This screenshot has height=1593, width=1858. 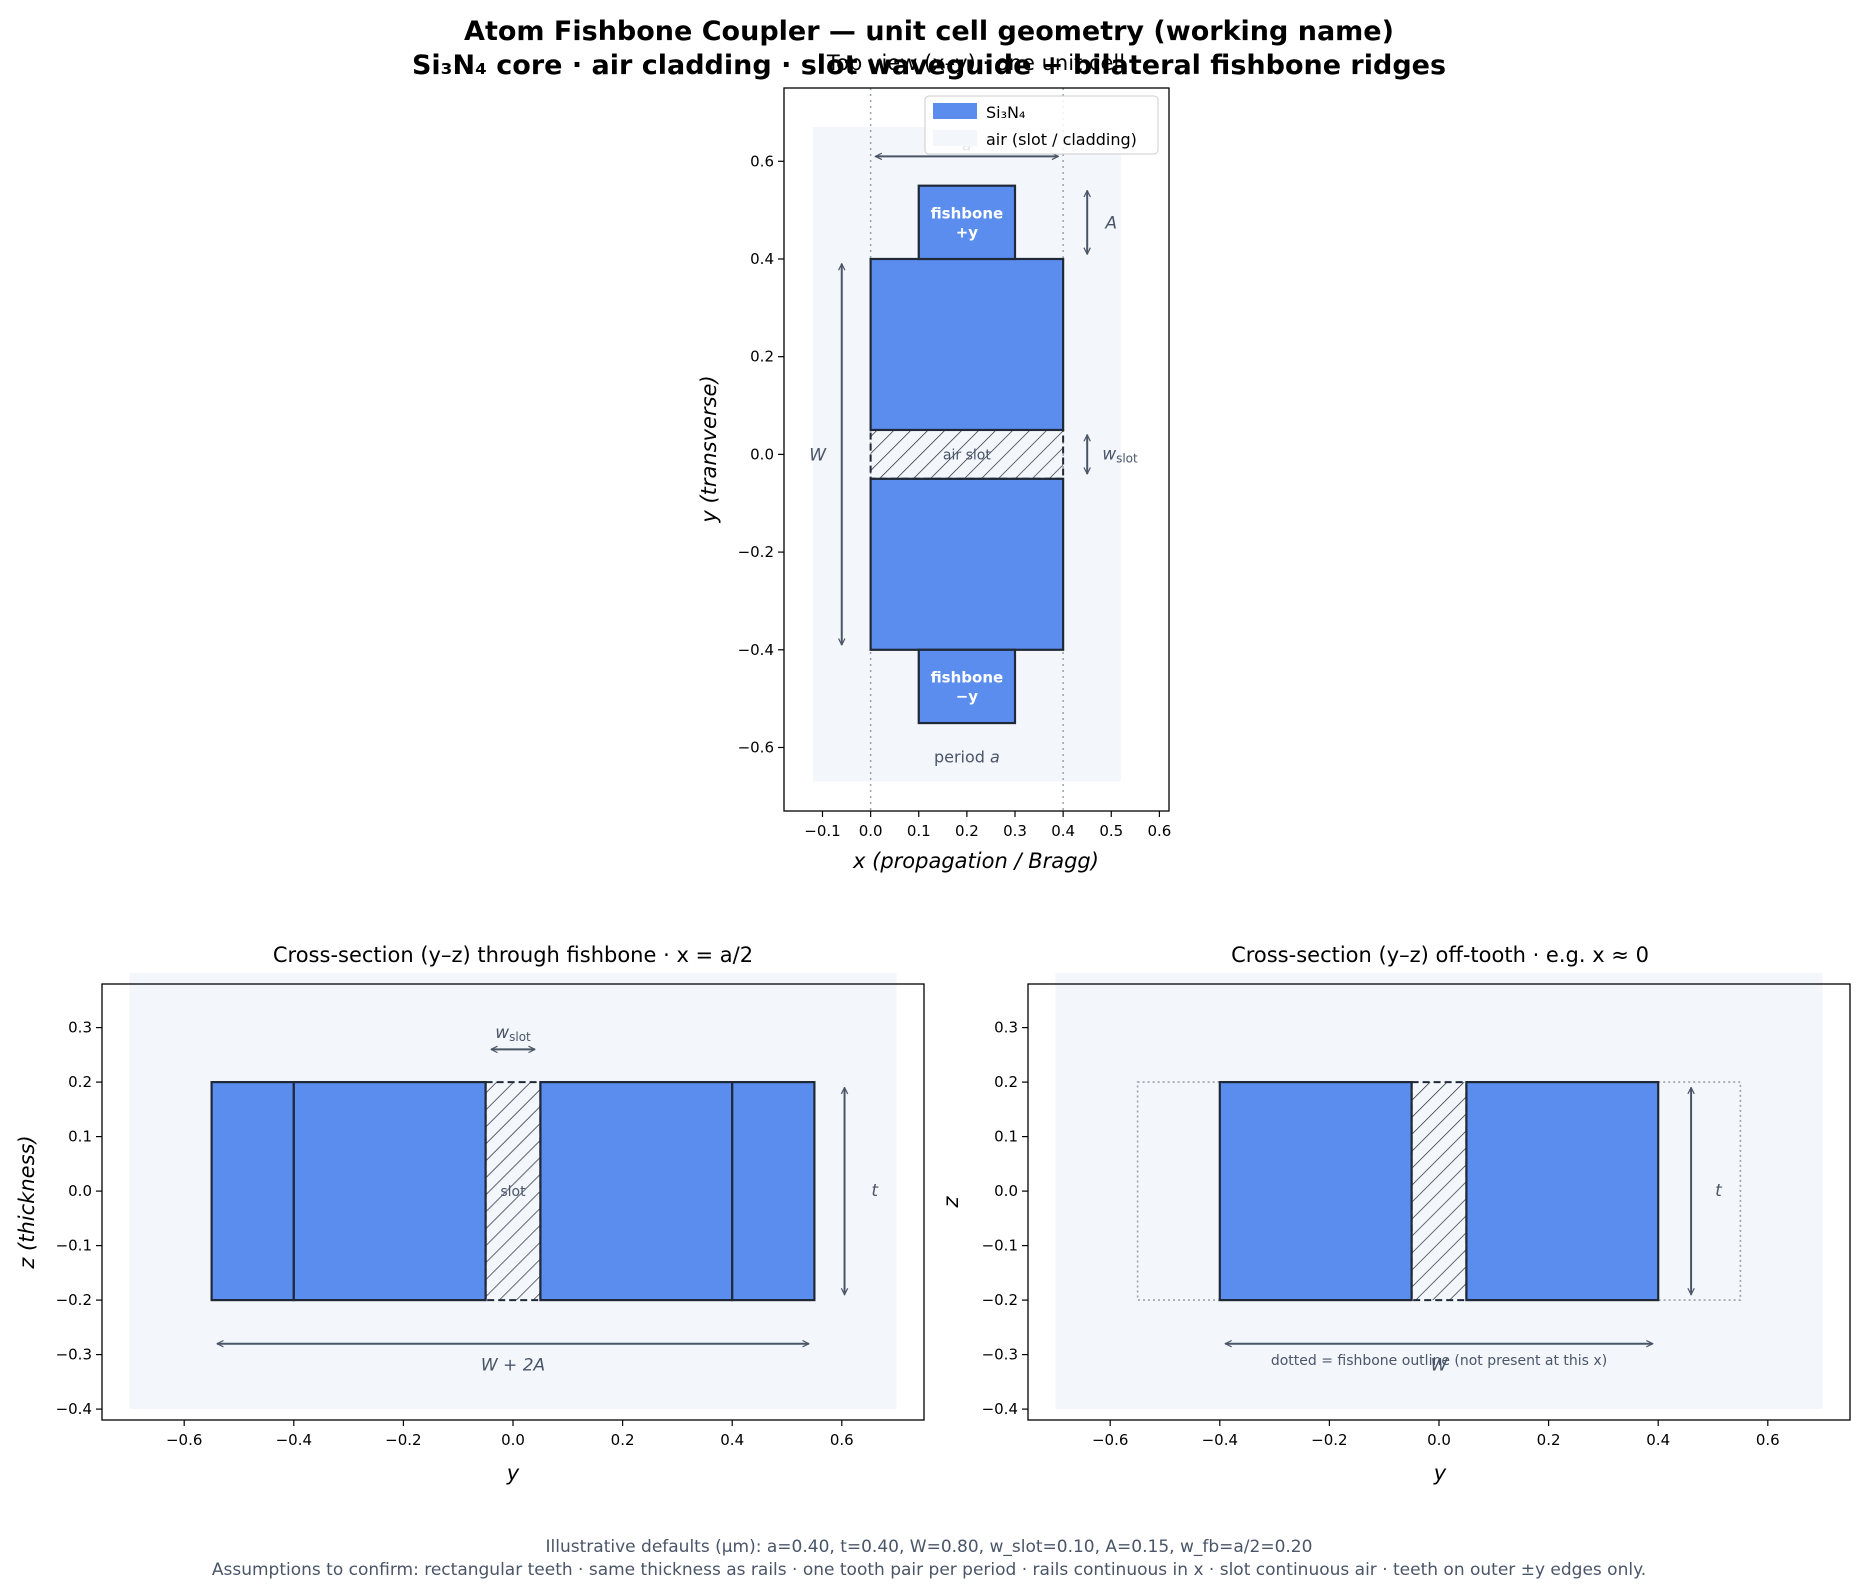 What do you see at coordinates (27, 1202) in the screenshot?
I see `cross1-y-axis-label: z (thickness)` at bounding box center [27, 1202].